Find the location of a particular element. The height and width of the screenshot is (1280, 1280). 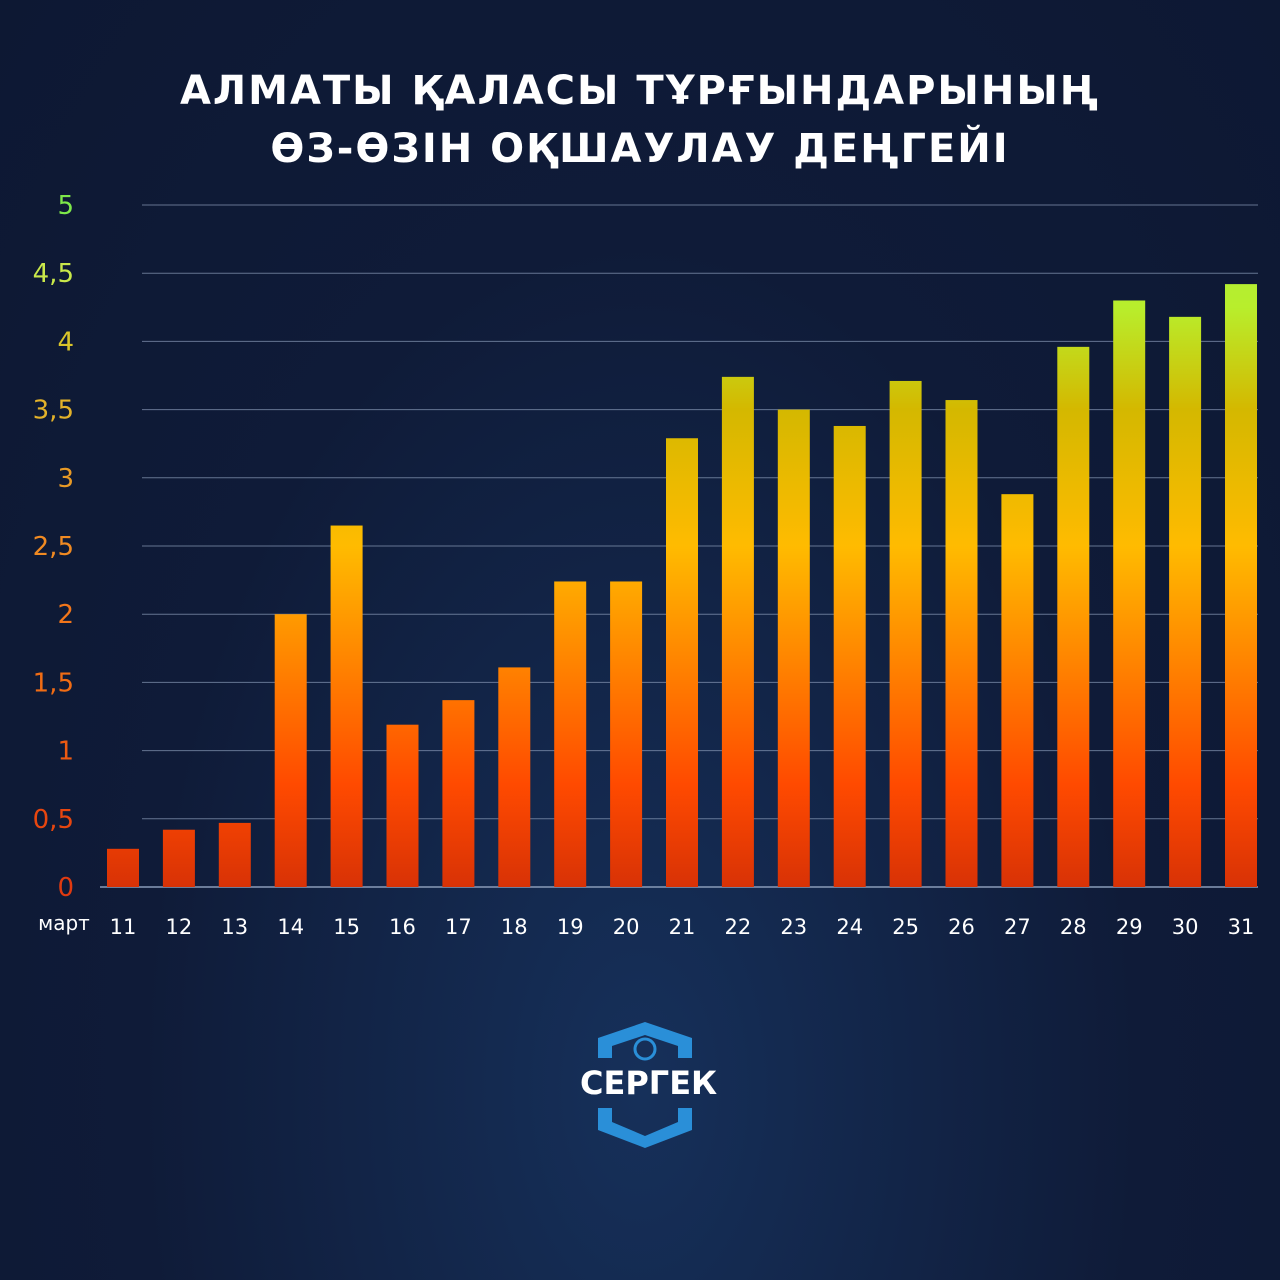

x-tick-label: 27 is located at coordinates (1017, 927).